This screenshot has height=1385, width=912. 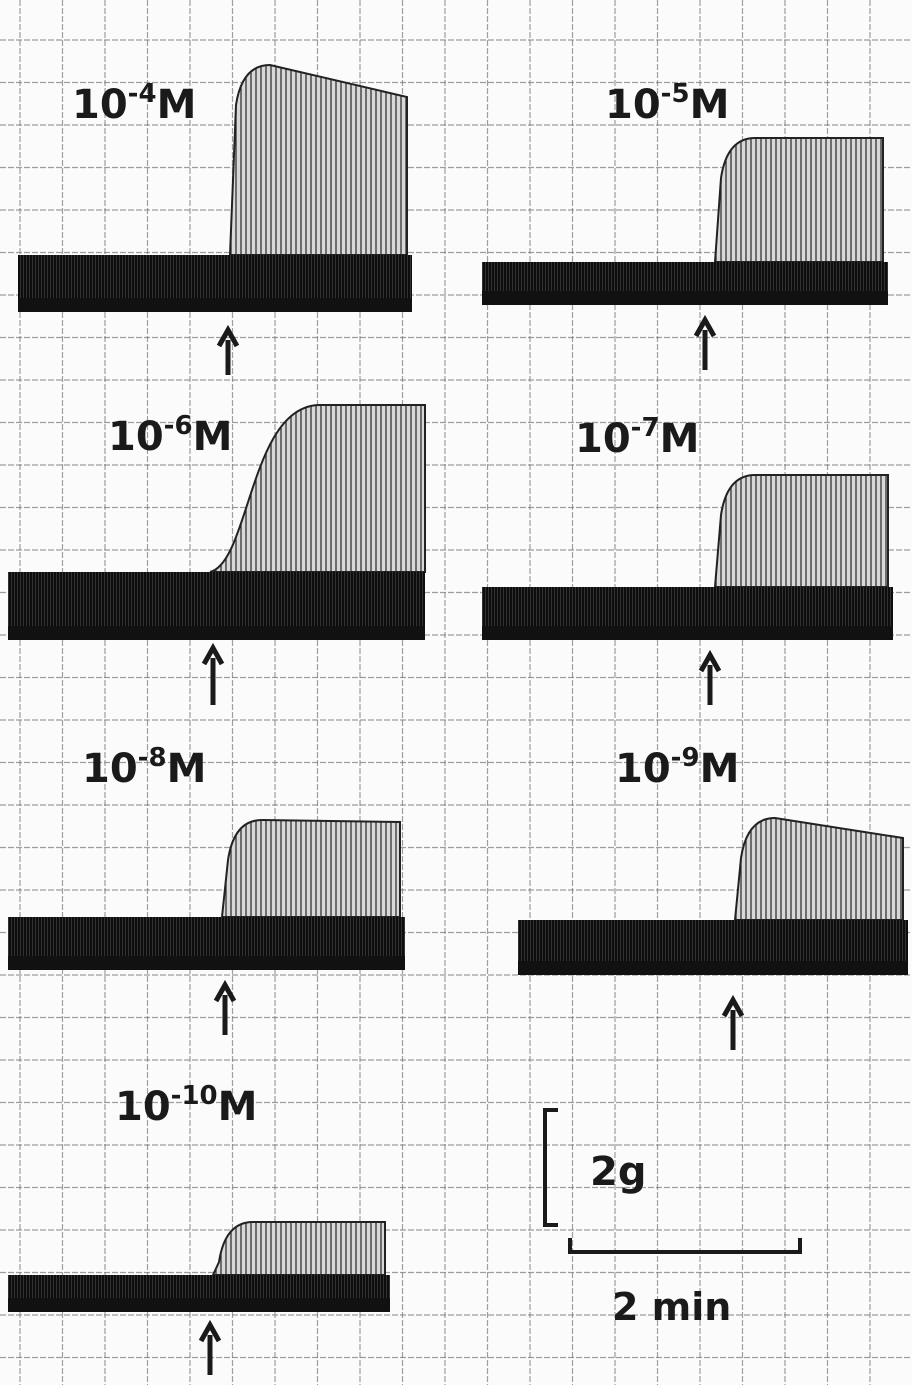 What do you see at coordinates (550, 1167) in the screenshot?
I see `force-bar` at bounding box center [550, 1167].